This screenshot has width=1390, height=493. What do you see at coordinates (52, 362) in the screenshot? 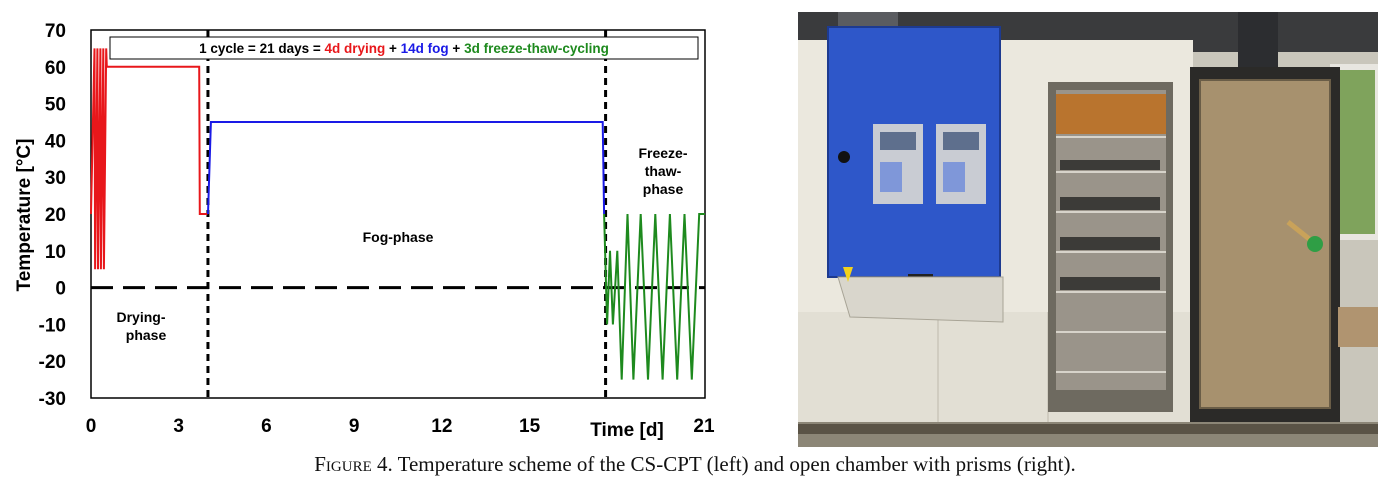
I see `y-tick-label: -20` at bounding box center [52, 362].